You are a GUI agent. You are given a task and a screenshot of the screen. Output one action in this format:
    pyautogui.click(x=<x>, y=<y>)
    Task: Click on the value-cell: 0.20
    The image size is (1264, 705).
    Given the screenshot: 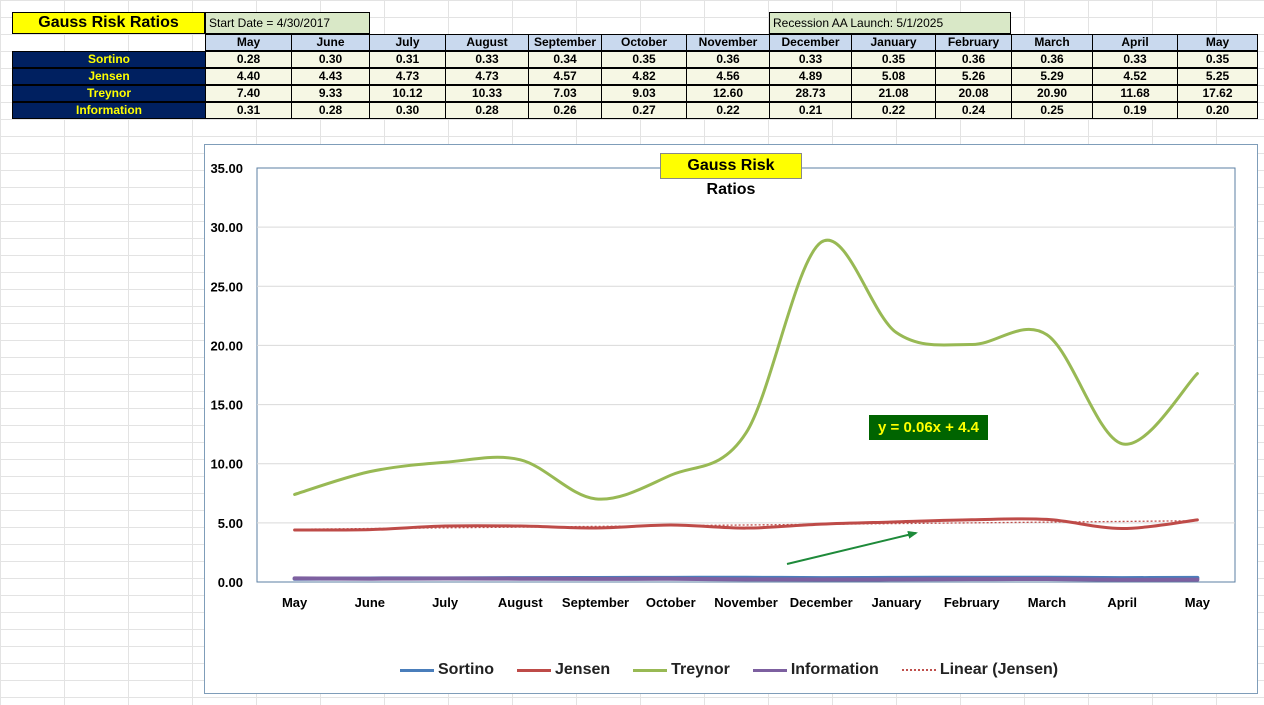 What is the action you would take?
    pyautogui.click(x=1217, y=110)
    